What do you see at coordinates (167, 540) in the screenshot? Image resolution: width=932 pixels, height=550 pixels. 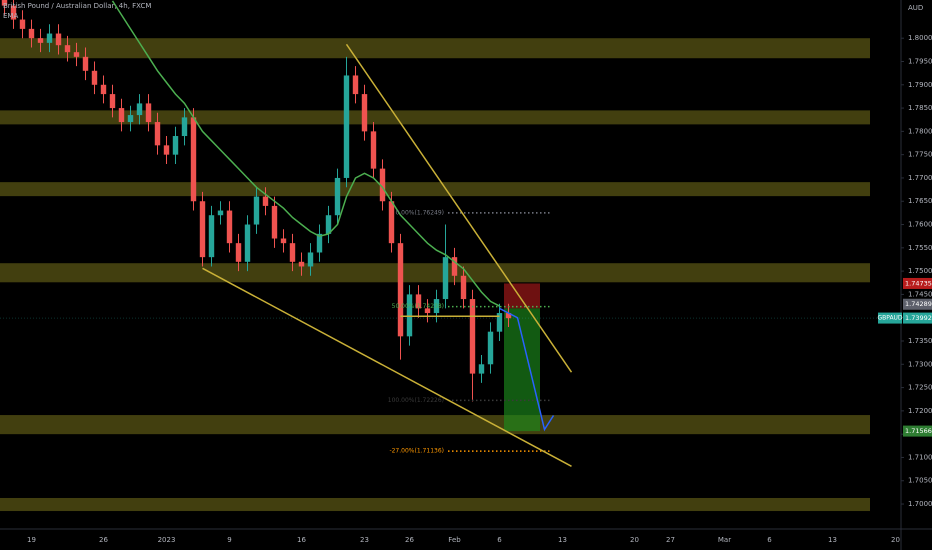 I see `x-tick-label: 2023` at bounding box center [167, 540].